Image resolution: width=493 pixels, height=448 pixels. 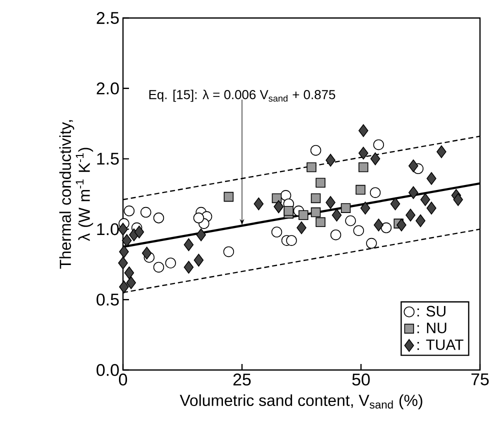 I want to click on y-tick-label: 0.5, so click(x=107, y=300).